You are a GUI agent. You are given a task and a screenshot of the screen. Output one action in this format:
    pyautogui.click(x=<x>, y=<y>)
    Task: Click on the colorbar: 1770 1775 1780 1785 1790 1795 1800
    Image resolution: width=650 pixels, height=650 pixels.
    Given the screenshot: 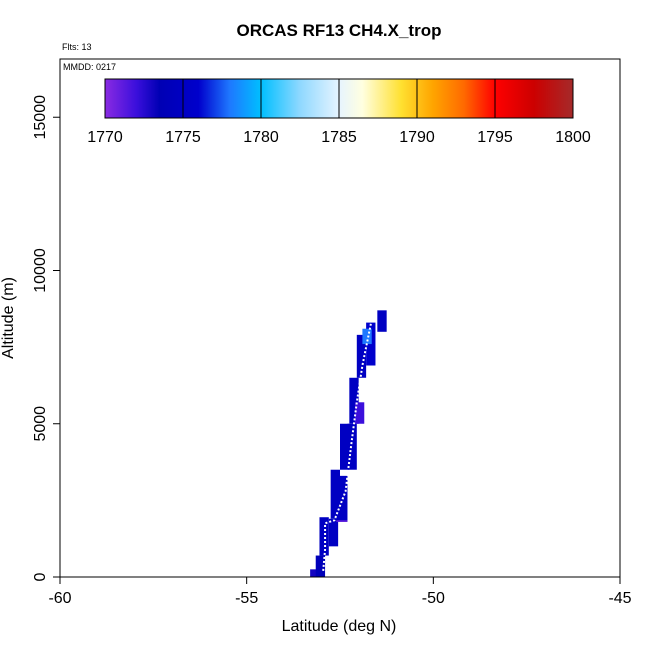 What is the action you would take?
    pyautogui.click(x=339, y=112)
    